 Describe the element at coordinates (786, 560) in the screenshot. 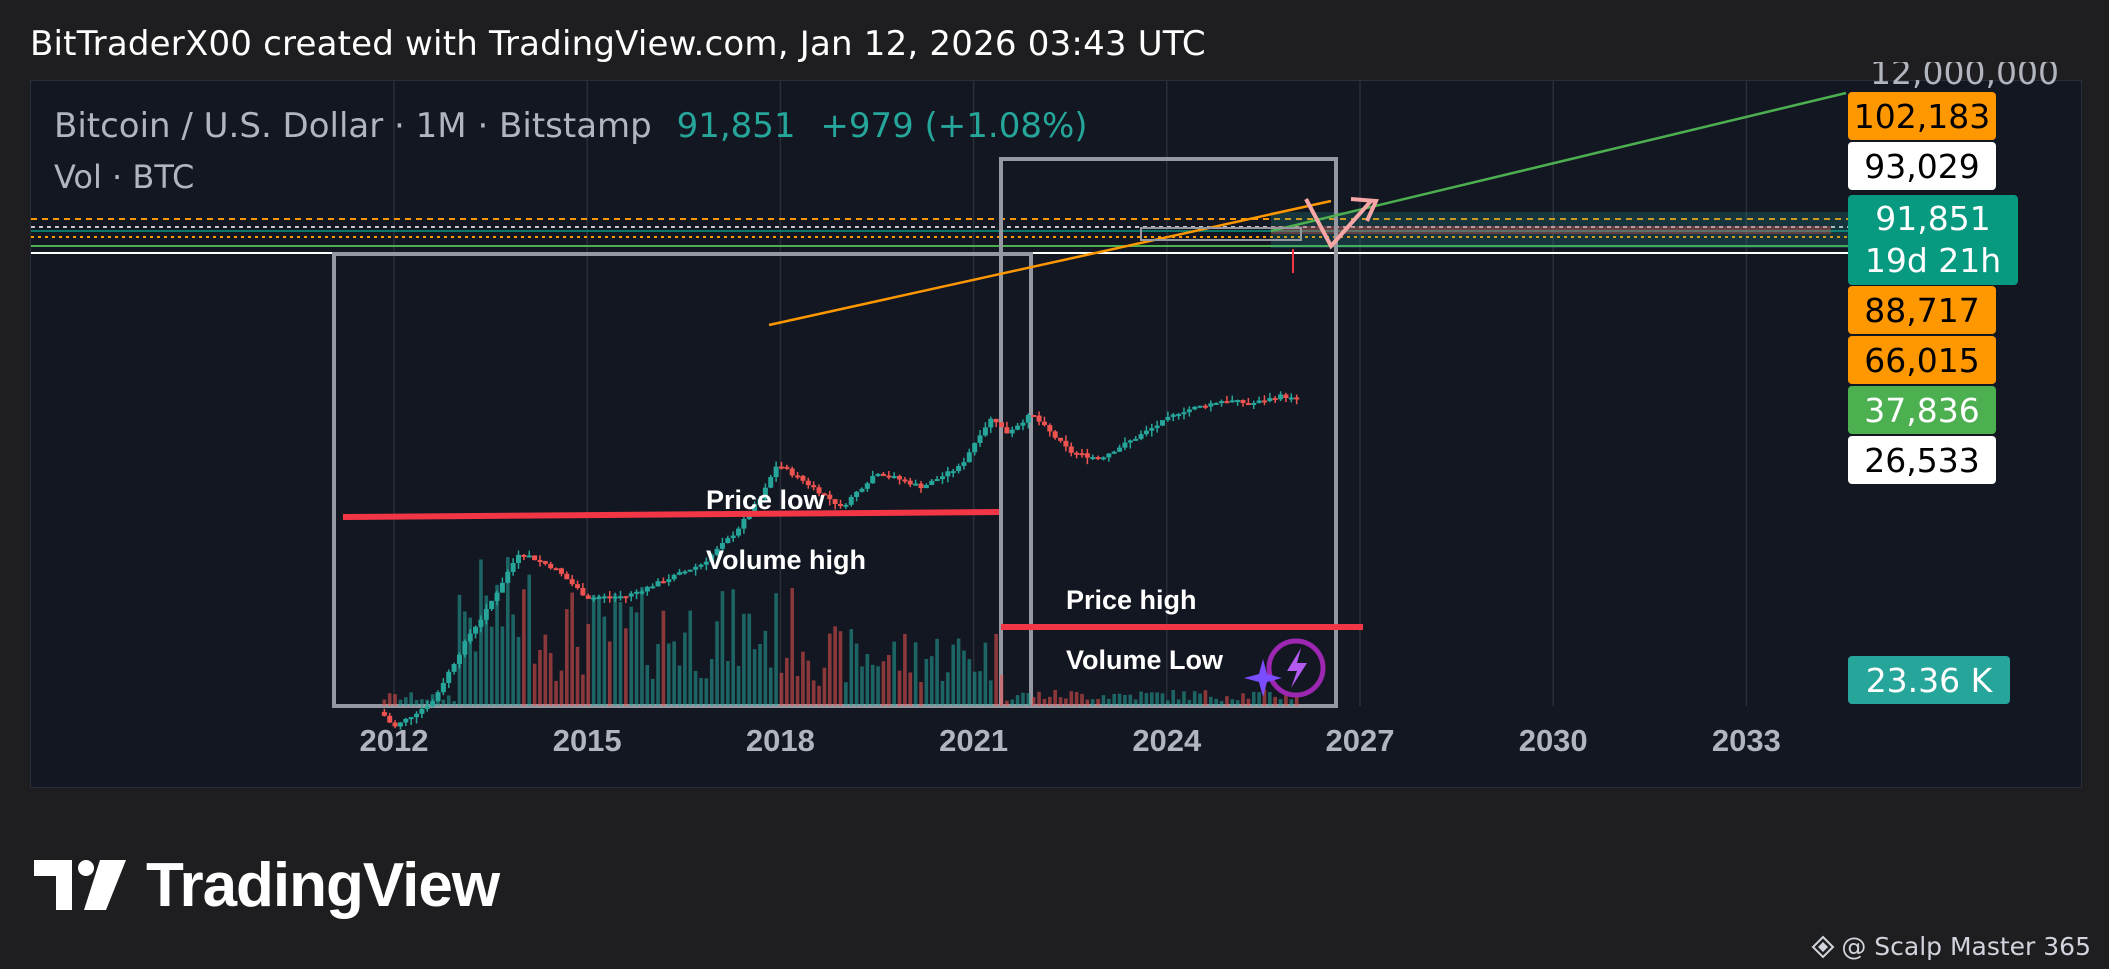

I see `chart-annotation-text: Volume high` at that location.